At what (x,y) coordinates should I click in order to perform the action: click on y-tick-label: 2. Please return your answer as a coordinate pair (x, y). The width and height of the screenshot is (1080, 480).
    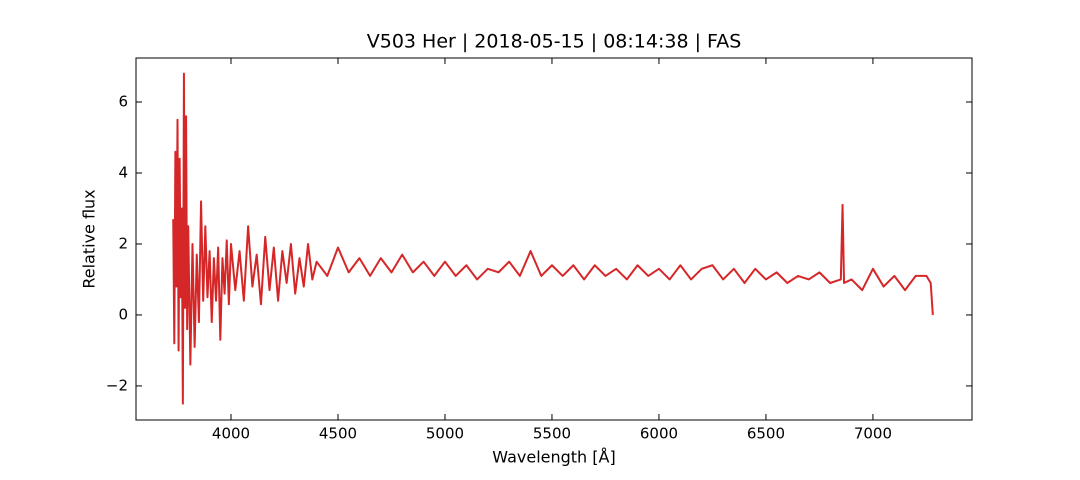
    Looking at the image, I should click on (123, 243).